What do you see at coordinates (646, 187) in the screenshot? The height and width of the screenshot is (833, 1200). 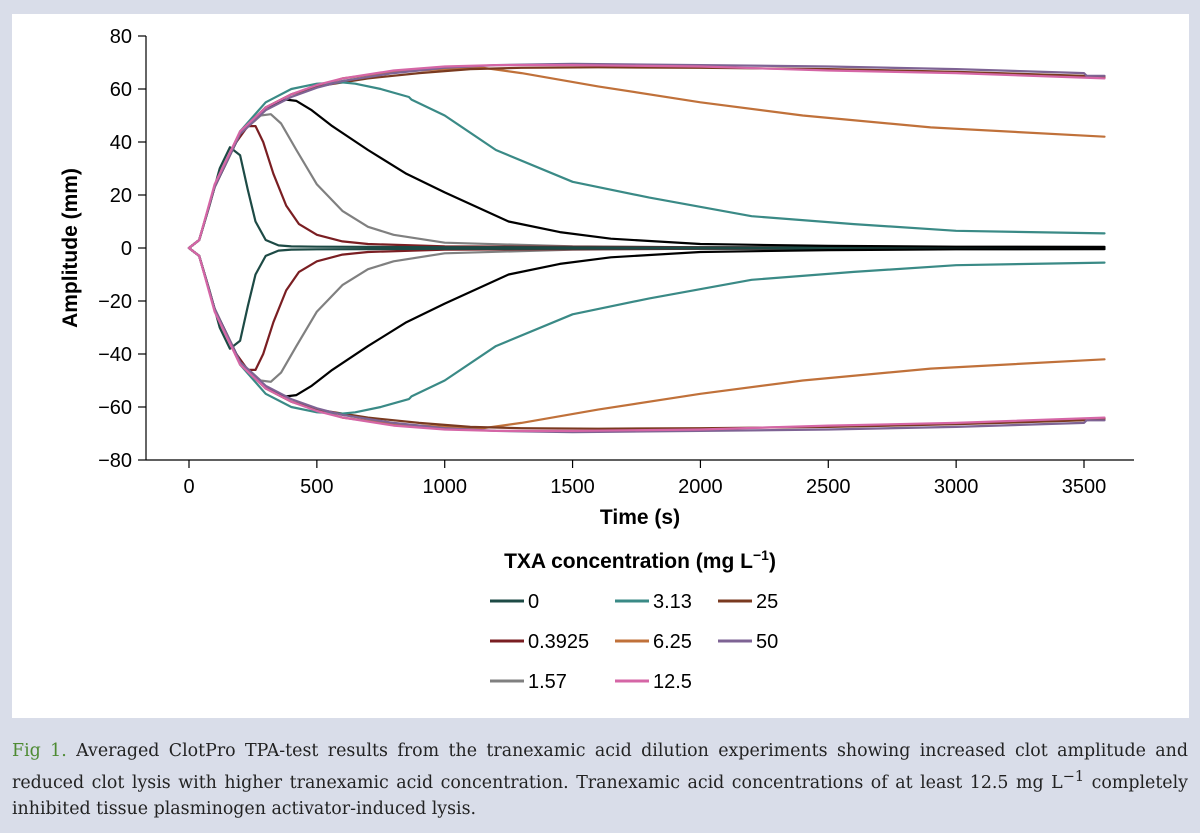 I see `series-line-0-3925-upper` at bounding box center [646, 187].